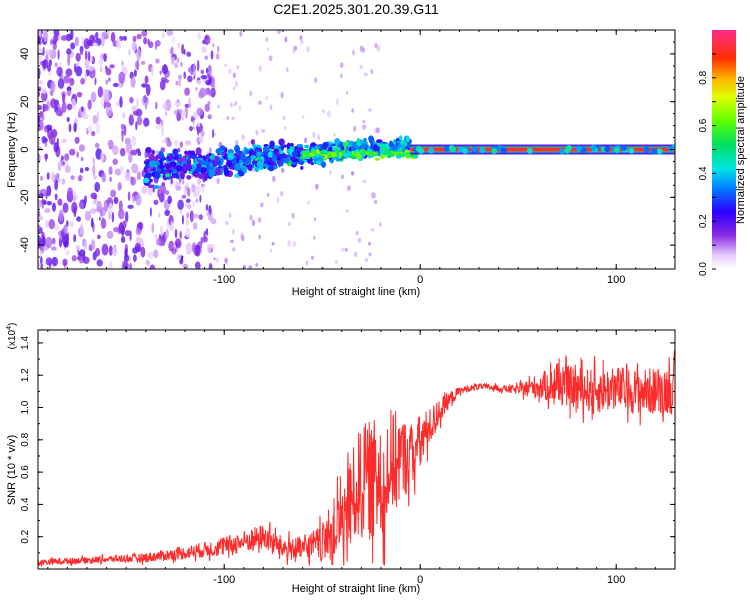  Describe the element at coordinates (607, 149) in the screenshot. I see `spectrogram-tone-blob` at that location.